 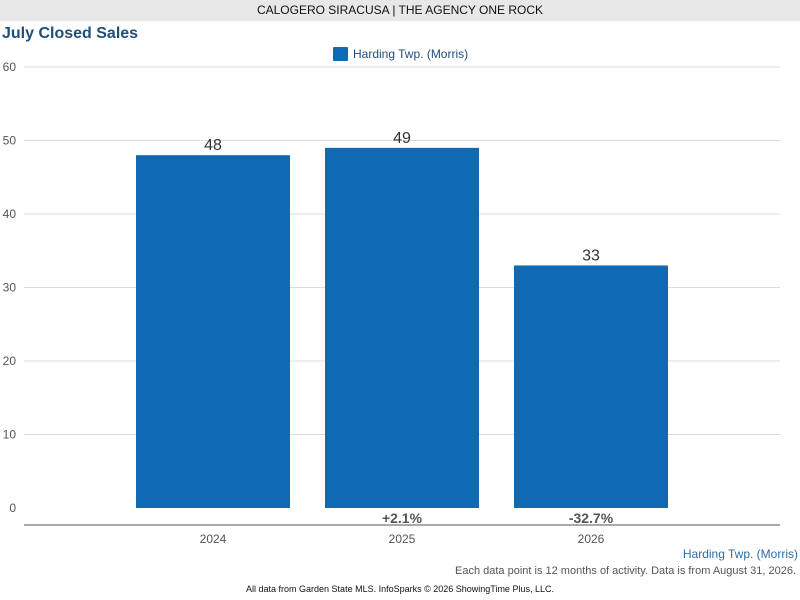 I want to click on footer-series-label: Harding Twp. (Morris), so click(x=740, y=554).